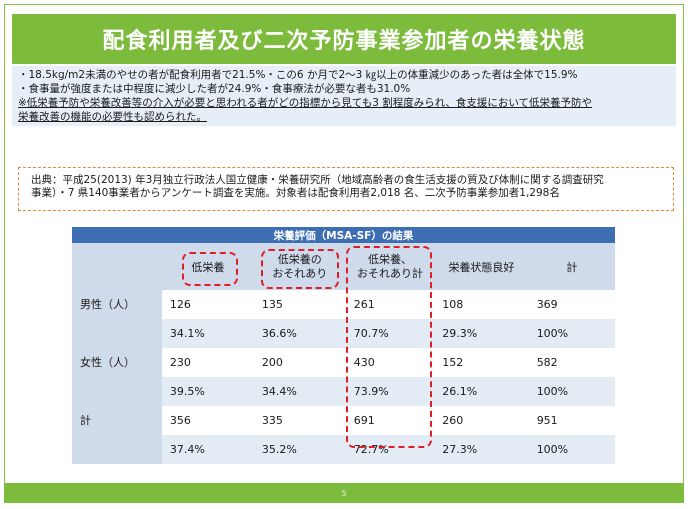 The width and height of the screenshot is (690, 509). I want to click on table-cell: 261, so click(390, 304).